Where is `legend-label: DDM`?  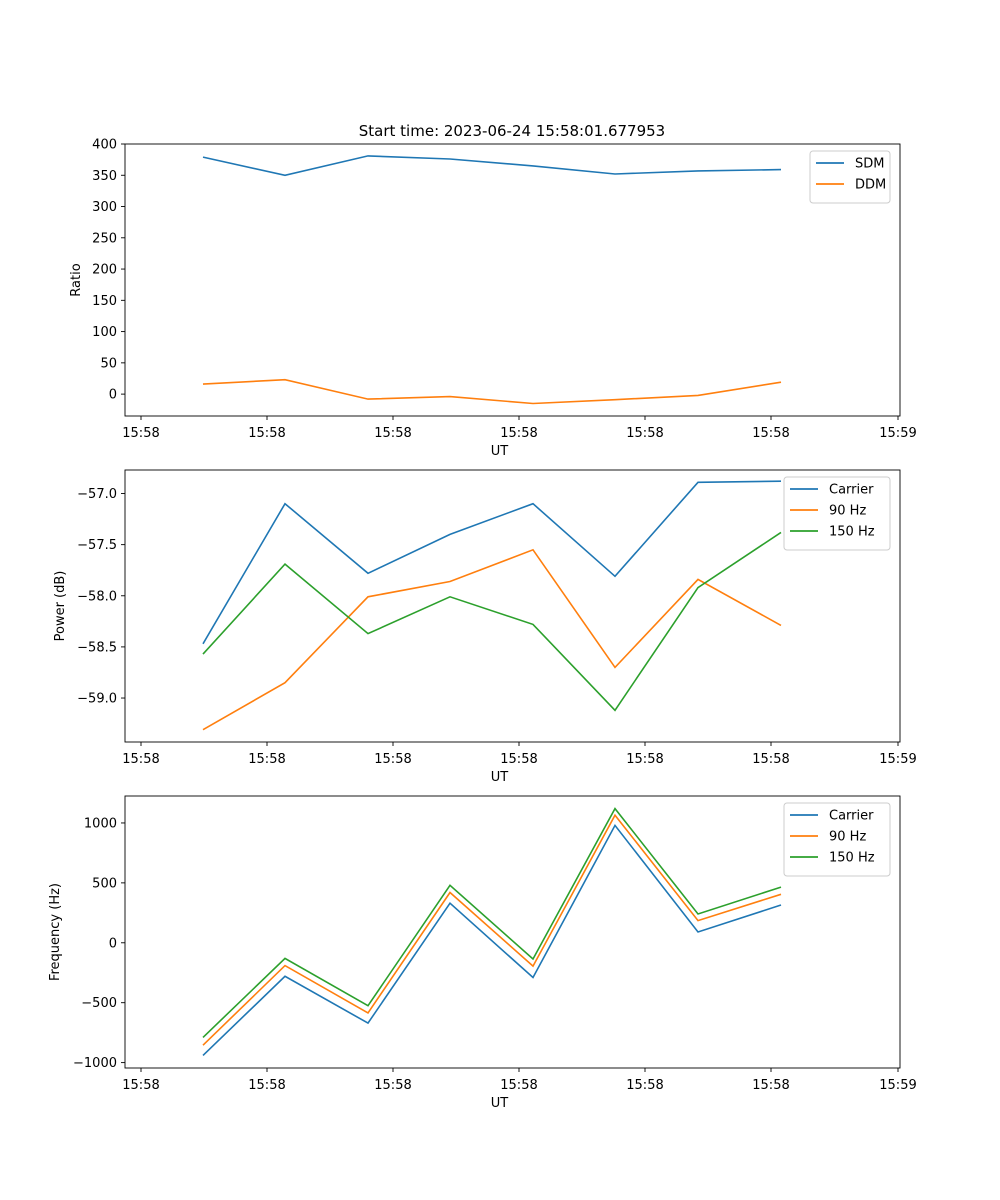 legend-label: DDM is located at coordinates (870, 185).